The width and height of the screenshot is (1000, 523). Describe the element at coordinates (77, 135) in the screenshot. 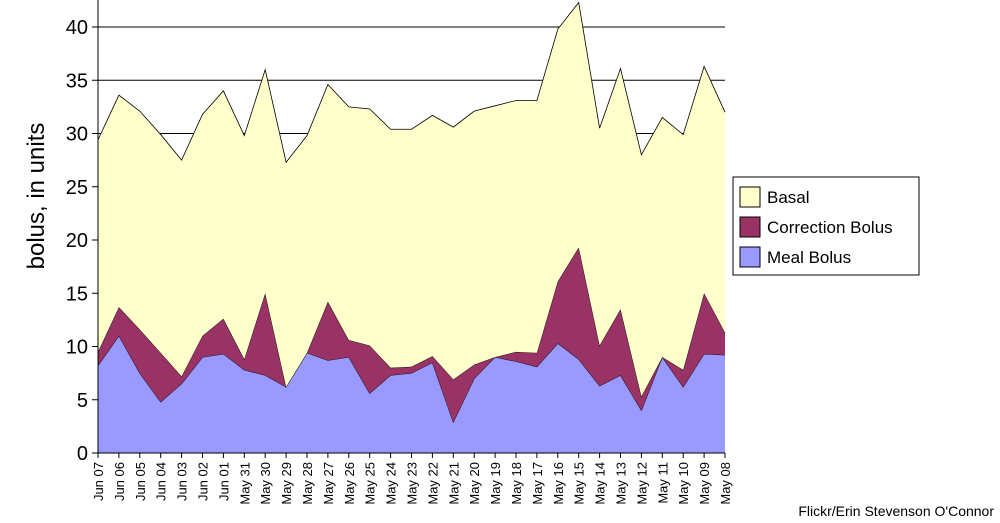

I see `y-tick-label: 30` at that location.